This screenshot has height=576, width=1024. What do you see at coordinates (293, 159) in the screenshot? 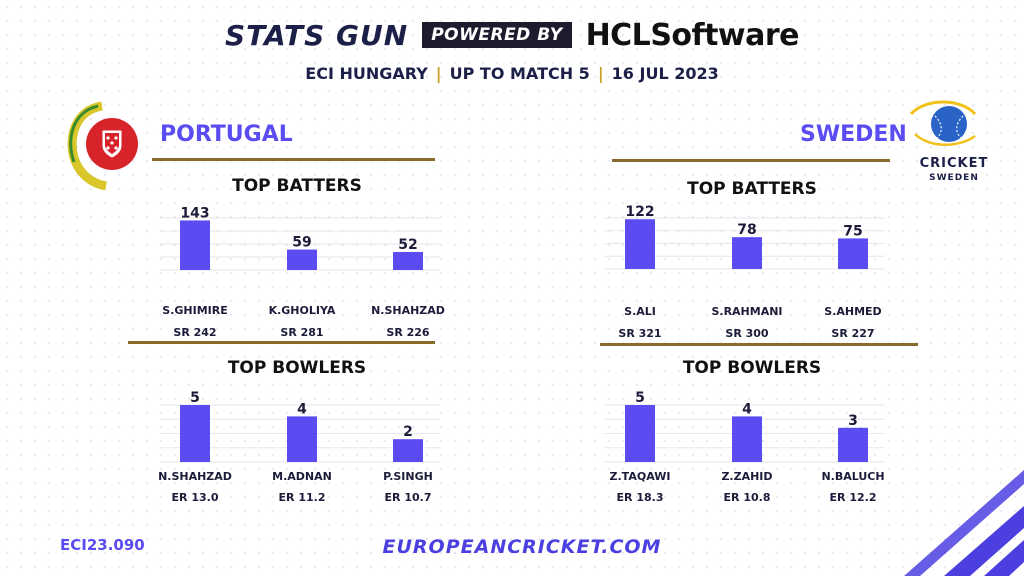
I see `portugal-header-rule` at bounding box center [293, 159].